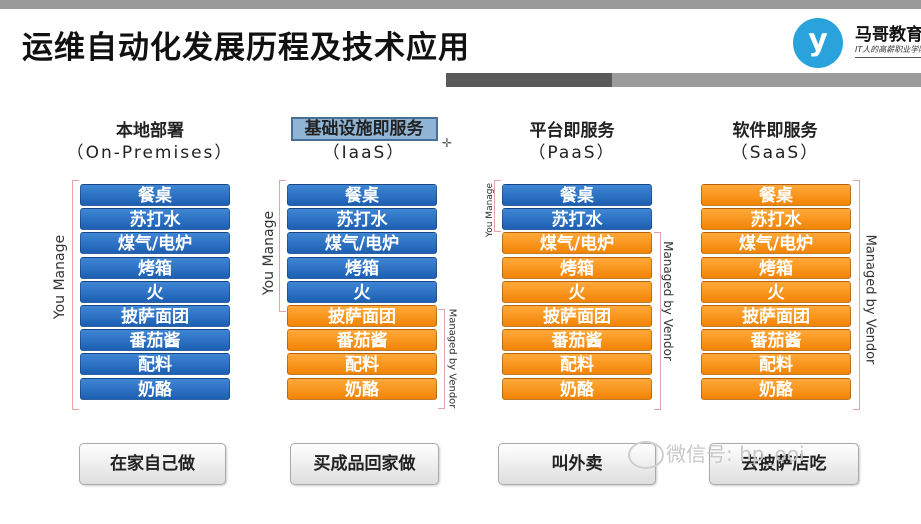  I want to click on bracket-iaas-you, so click(282, 246).